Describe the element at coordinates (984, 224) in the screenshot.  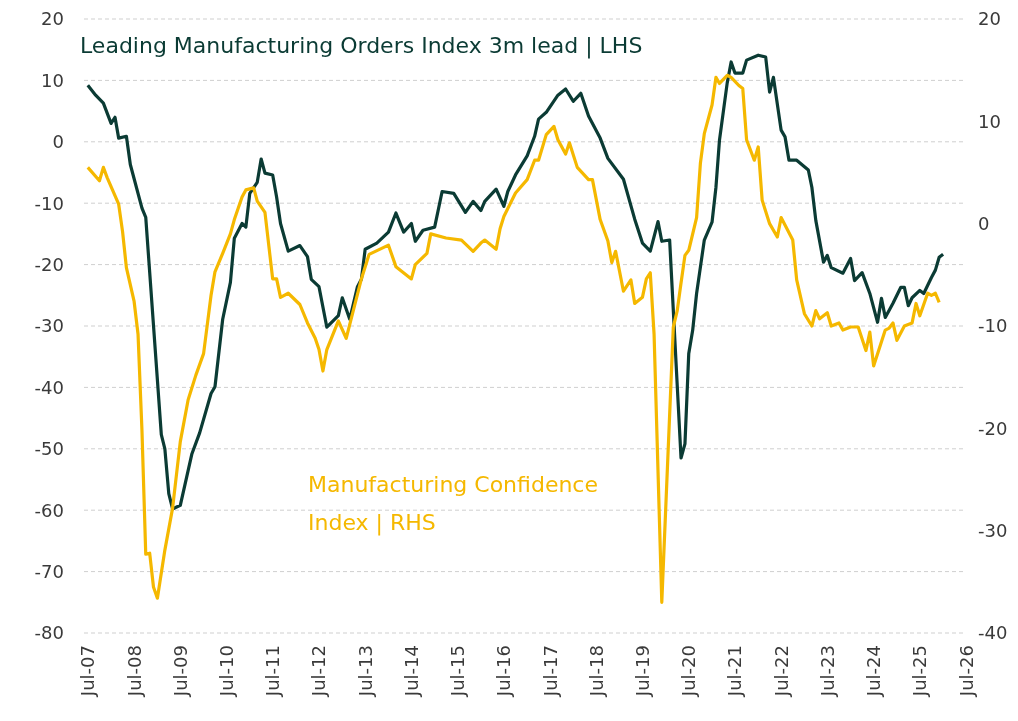
I see `y2-tick-label: 0` at that location.